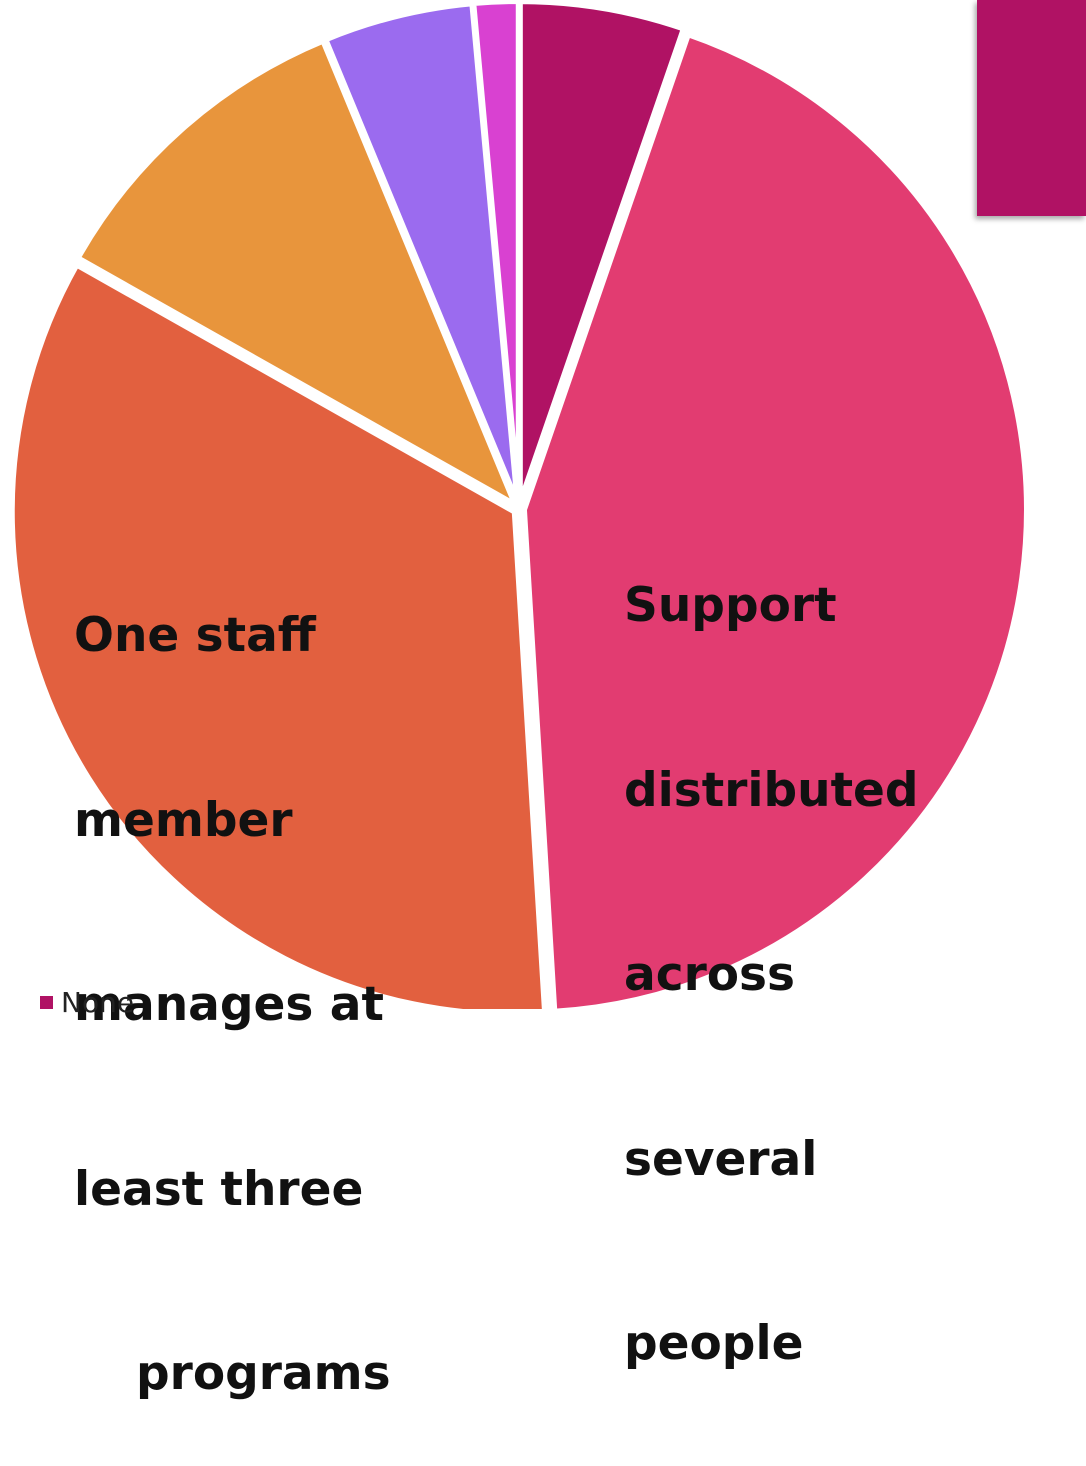  What do you see at coordinates (771, 790) in the screenshot?
I see `slice-label-line: distributed` at bounding box center [771, 790].